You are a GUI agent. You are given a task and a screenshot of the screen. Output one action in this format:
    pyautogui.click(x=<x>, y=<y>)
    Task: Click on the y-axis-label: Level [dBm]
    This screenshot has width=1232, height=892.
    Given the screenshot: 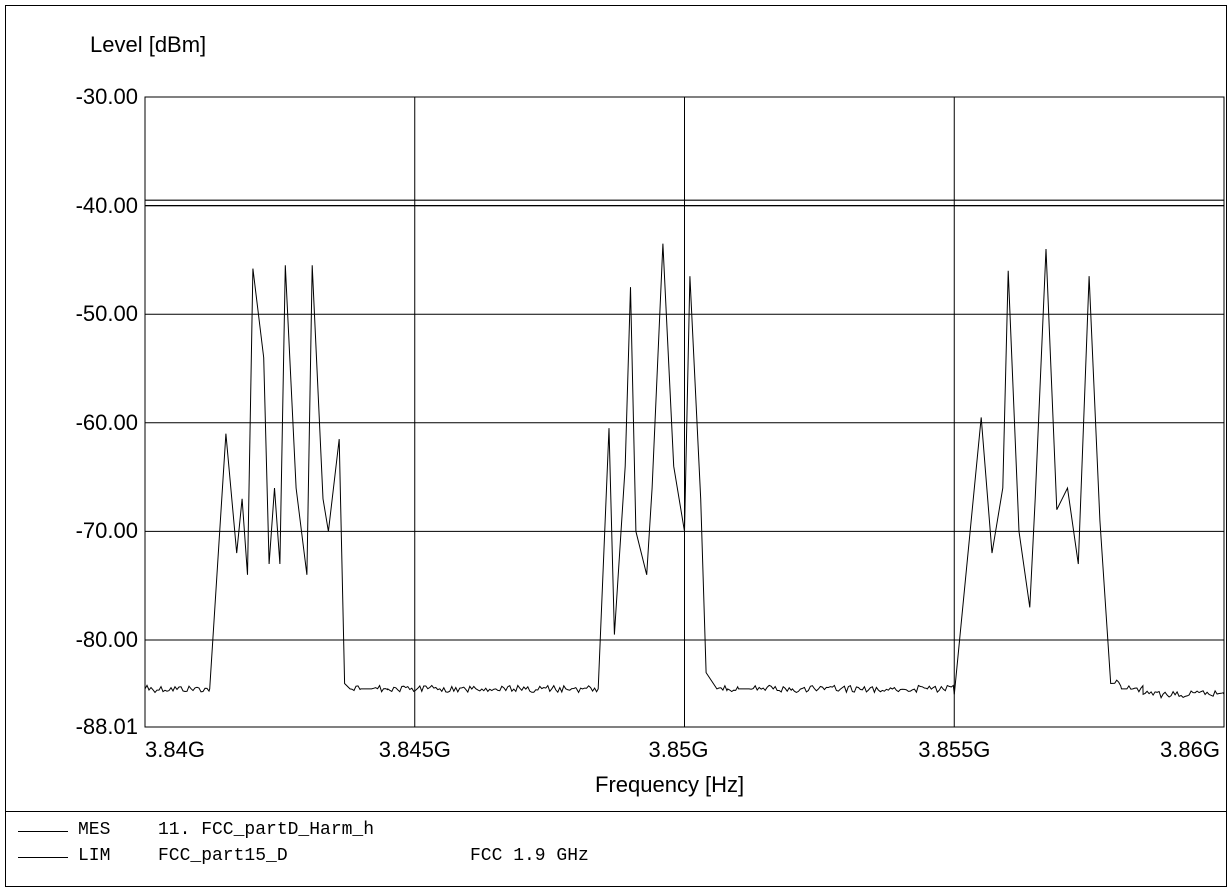 What is the action you would take?
    pyautogui.click(x=148, y=44)
    